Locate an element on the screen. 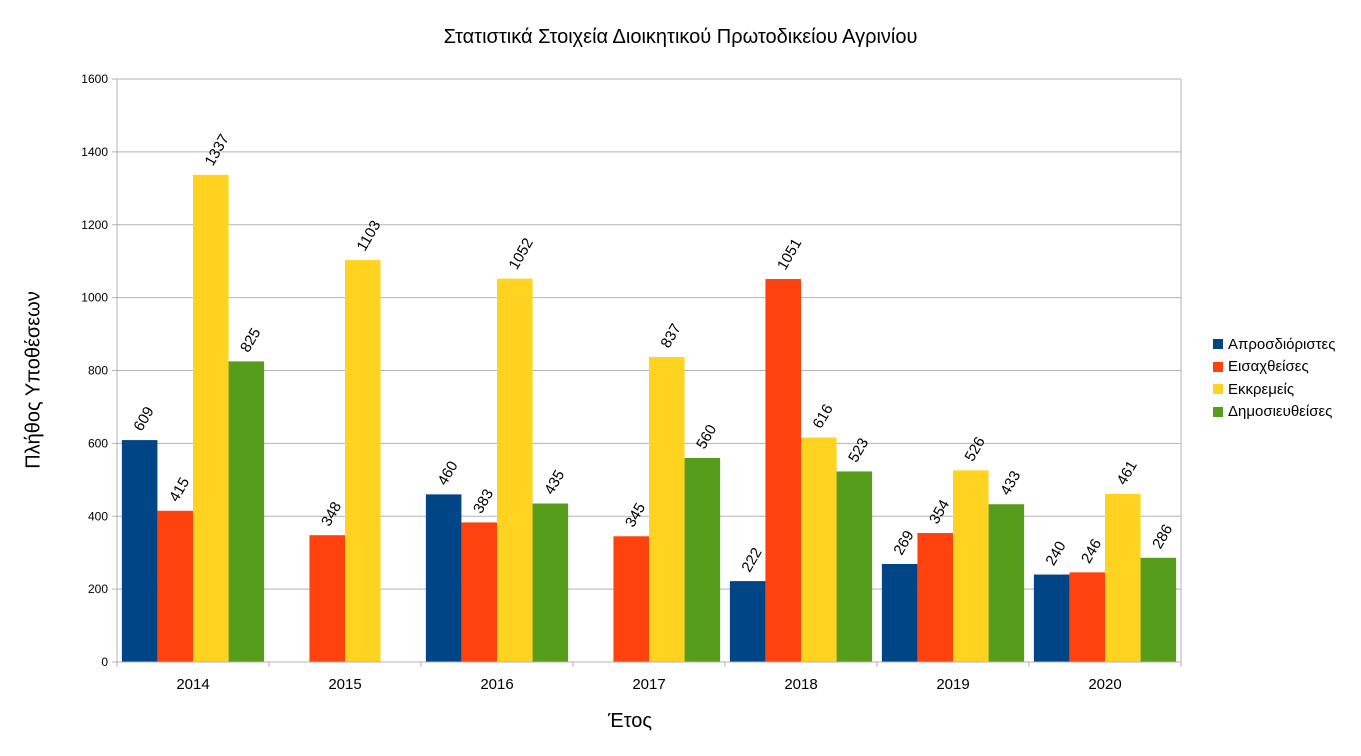 The image size is (1361, 756). data-label: 246 is located at coordinates (1091, 551).